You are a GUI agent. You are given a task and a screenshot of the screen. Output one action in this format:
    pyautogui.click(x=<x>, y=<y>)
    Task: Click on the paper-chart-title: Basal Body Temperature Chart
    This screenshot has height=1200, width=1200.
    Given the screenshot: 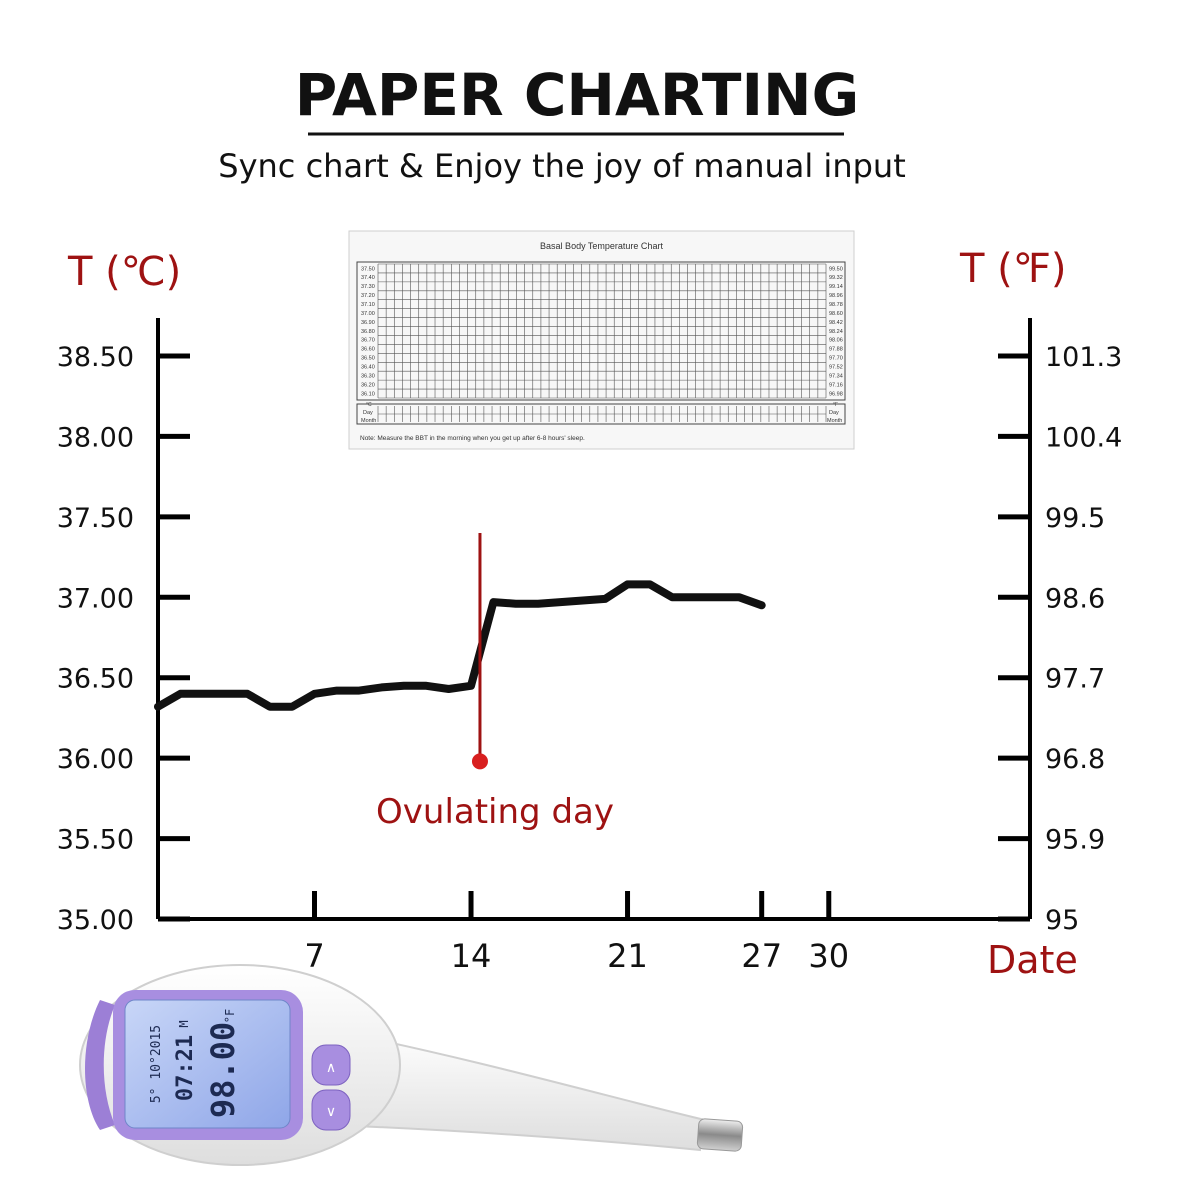 What is the action you would take?
    pyautogui.click(x=601, y=246)
    